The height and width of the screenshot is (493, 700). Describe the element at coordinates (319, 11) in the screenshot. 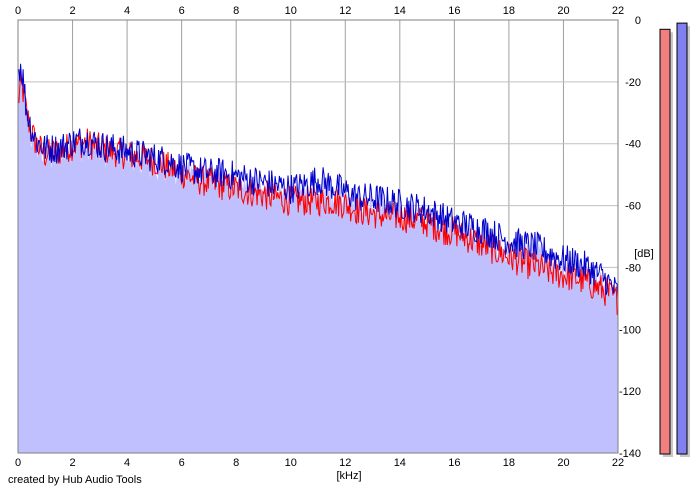

I see `x-ticks-top: 0 2 4 6 8 10 12 14 16 18 20 22` at that location.